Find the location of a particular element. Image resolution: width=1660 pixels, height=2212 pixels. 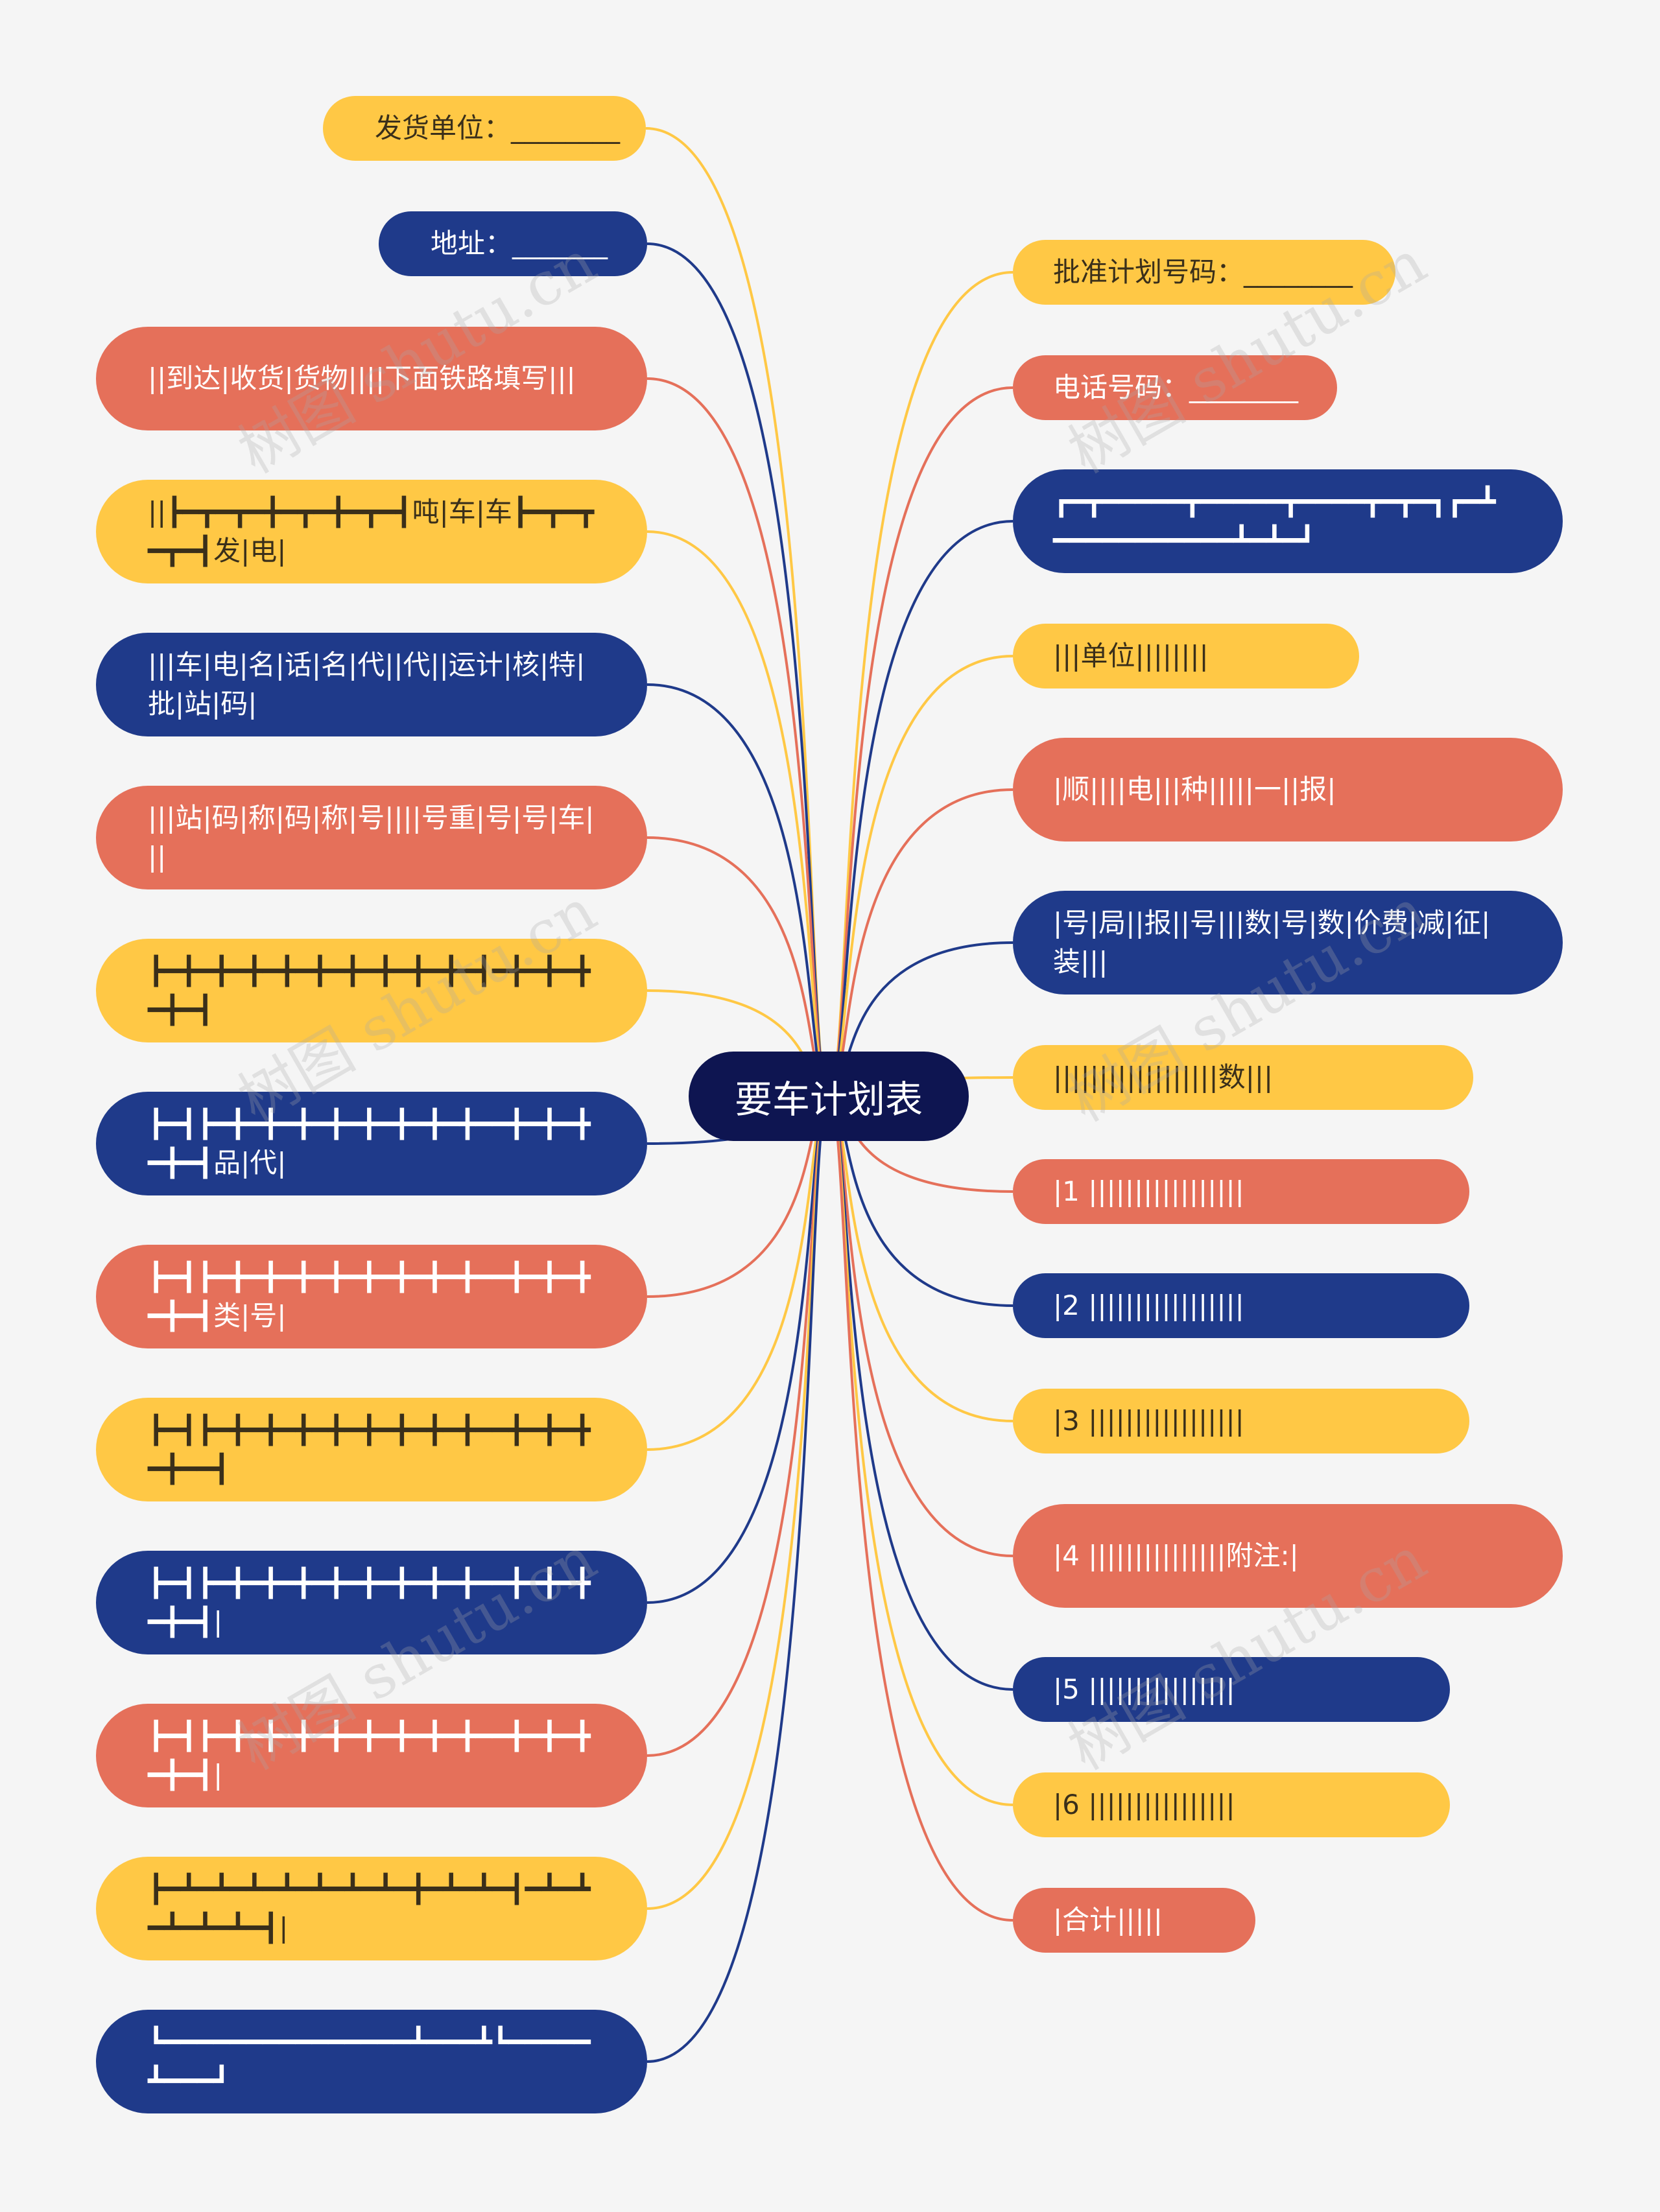

right-node-8: |1 ||||||||||||||||| is located at coordinates (1241, 1191).